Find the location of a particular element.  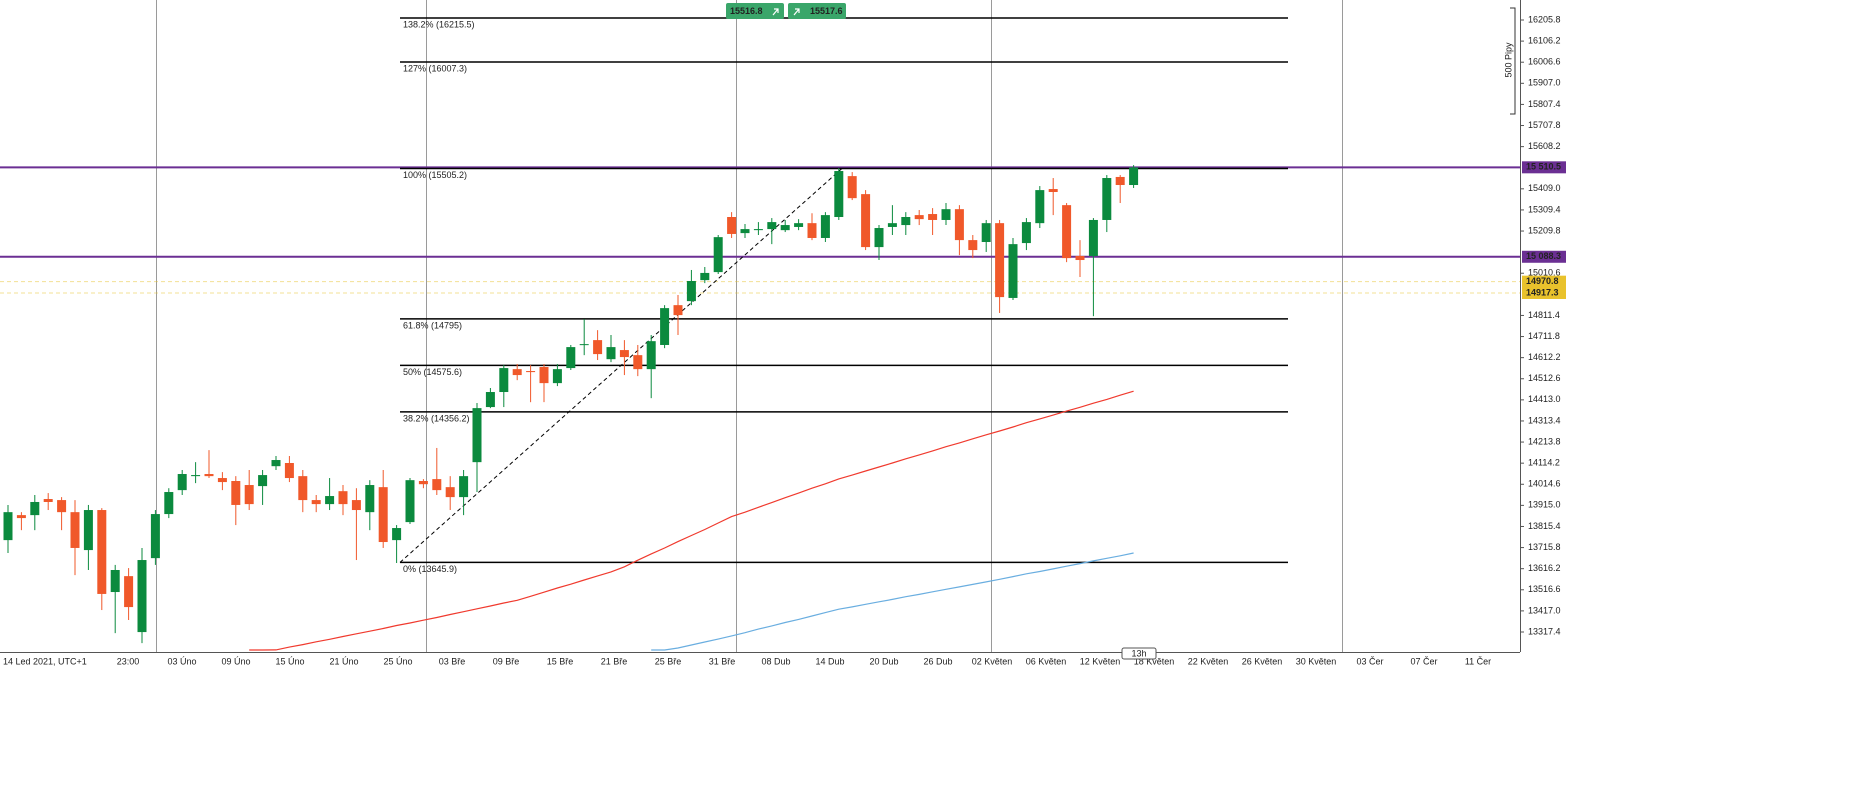

x-tick-label: 14 Led 2021, UTC+1 is located at coordinates (45, 661).